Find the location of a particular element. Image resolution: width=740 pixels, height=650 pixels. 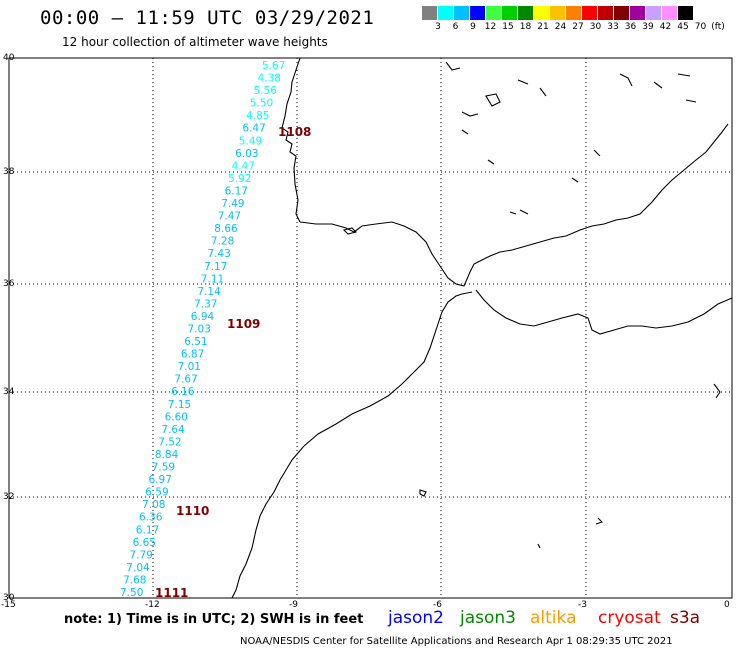

scale-label: 21 is located at coordinates (543, 27).